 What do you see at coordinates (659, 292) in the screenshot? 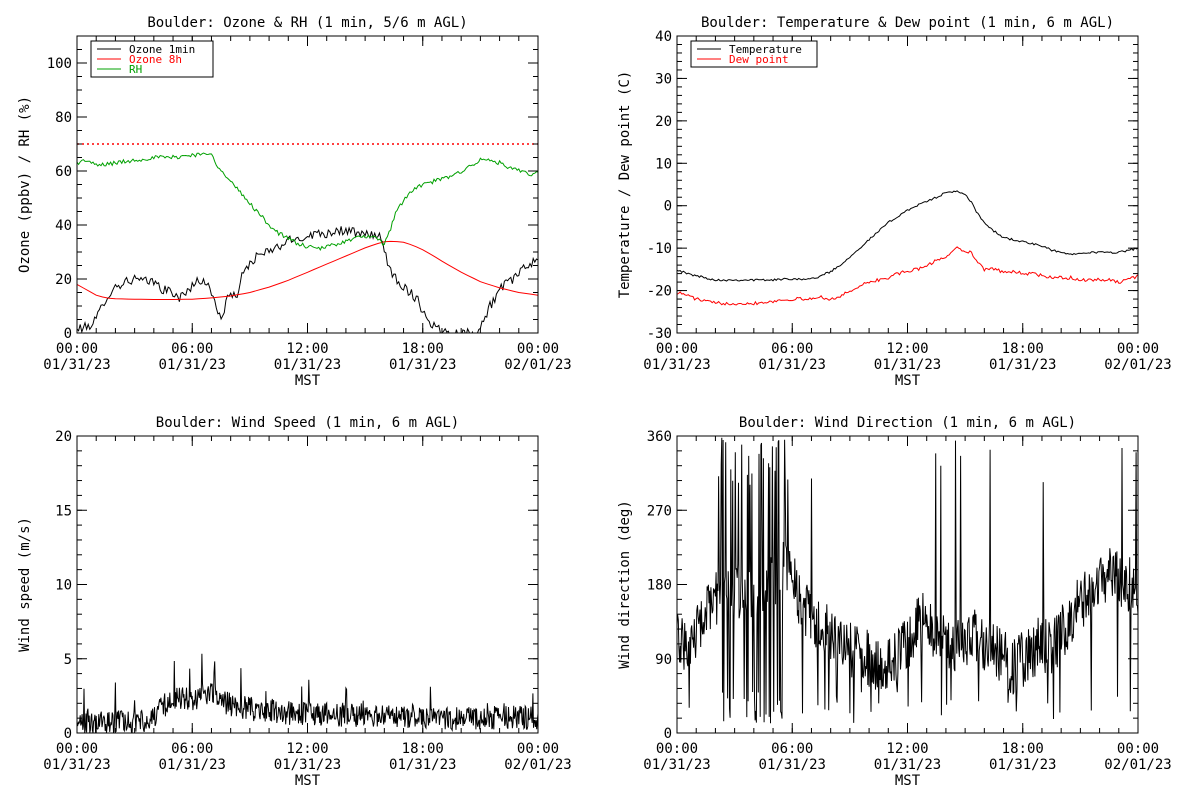
I see `y-tick-label: -20` at bounding box center [659, 292].